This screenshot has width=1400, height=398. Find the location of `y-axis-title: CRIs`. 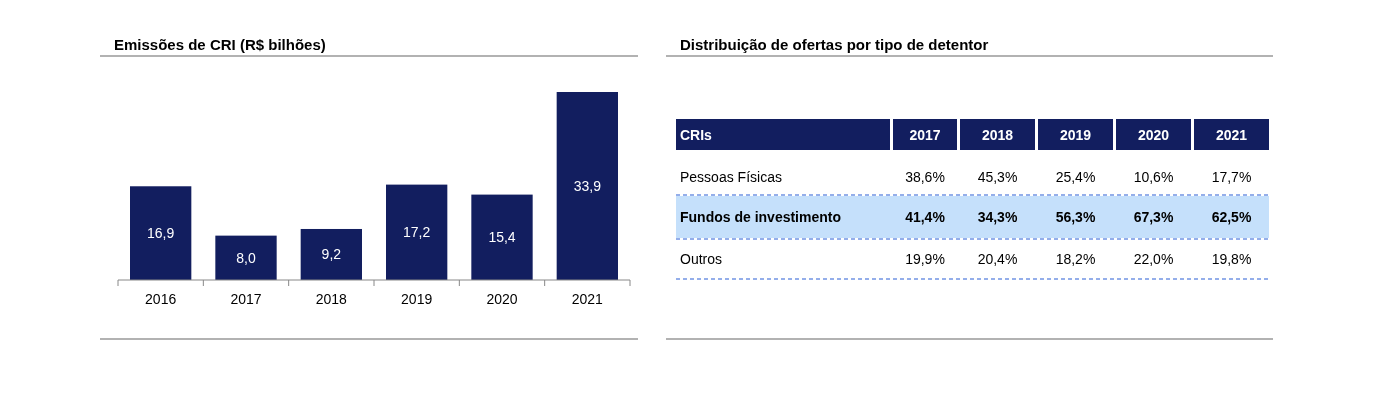

y-axis-title: CRIs is located at coordinates (696, 135).